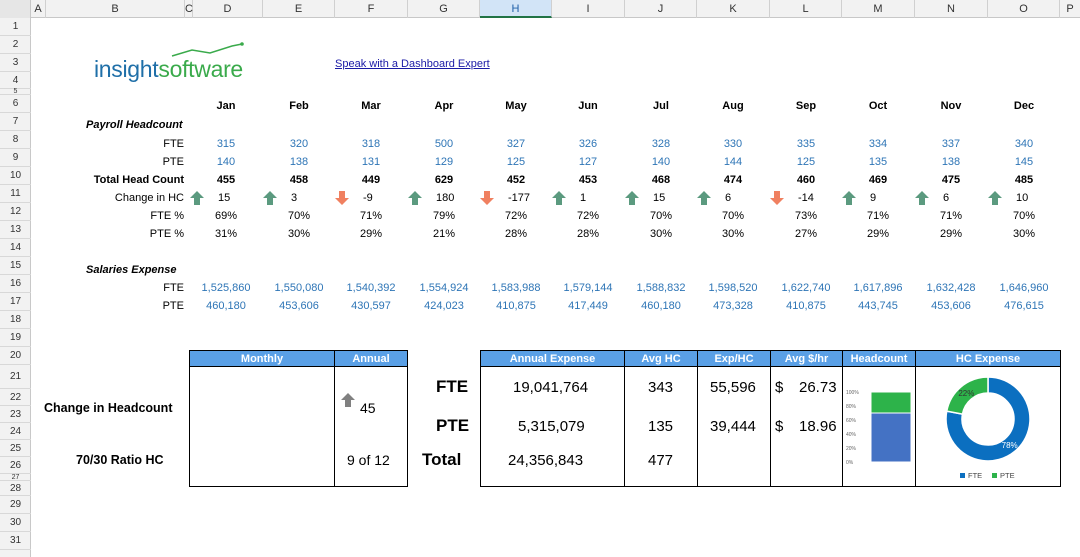  Describe the element at coordinates (661, 9) in the screenshot. I see `column-header-j: J` at that location.